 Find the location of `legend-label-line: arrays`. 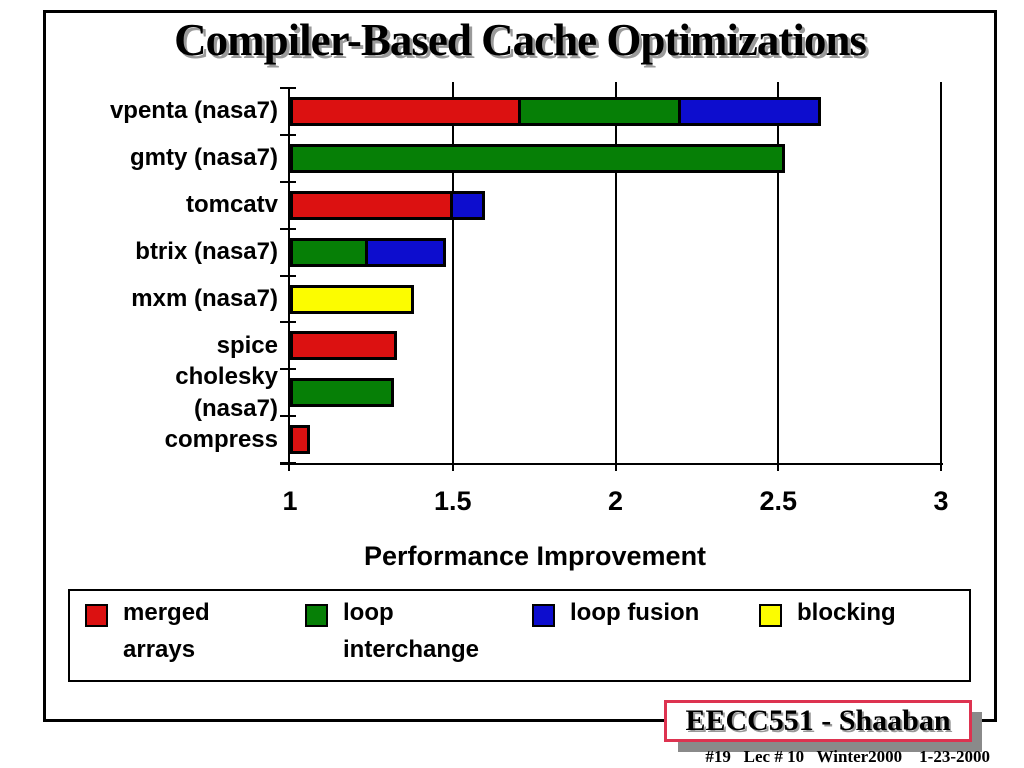

legend-label-line: arrays is located at coordinates (159, 649).